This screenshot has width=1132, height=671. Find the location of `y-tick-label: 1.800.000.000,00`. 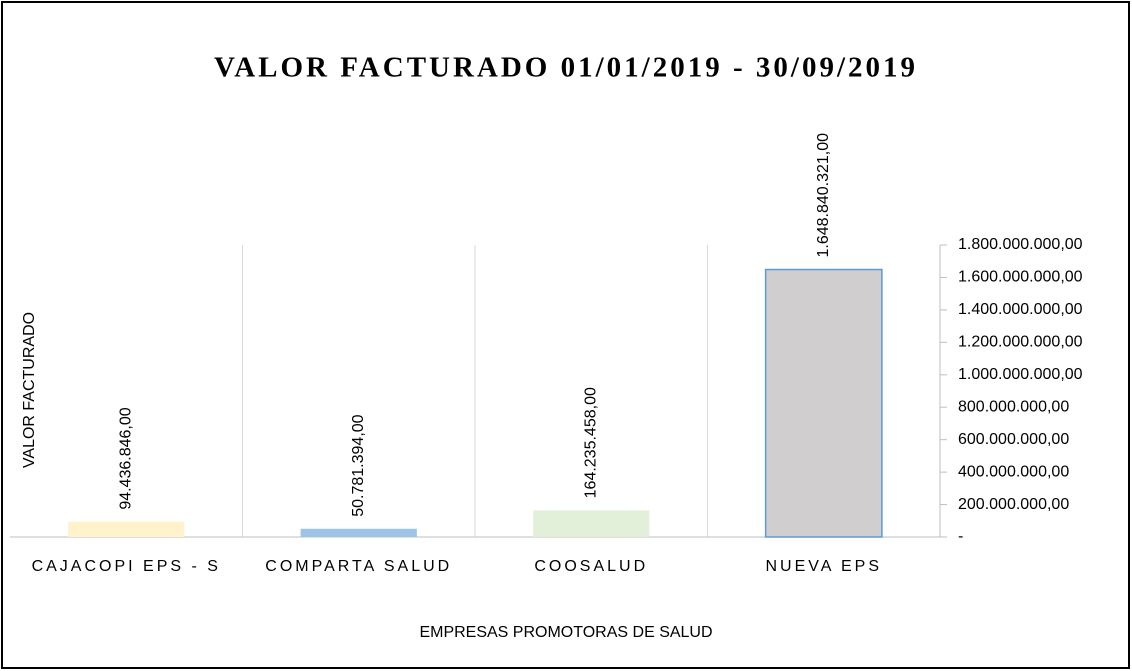

y-tick-label: 1.800.000.000,00 is located at coordinates (1020, 244).